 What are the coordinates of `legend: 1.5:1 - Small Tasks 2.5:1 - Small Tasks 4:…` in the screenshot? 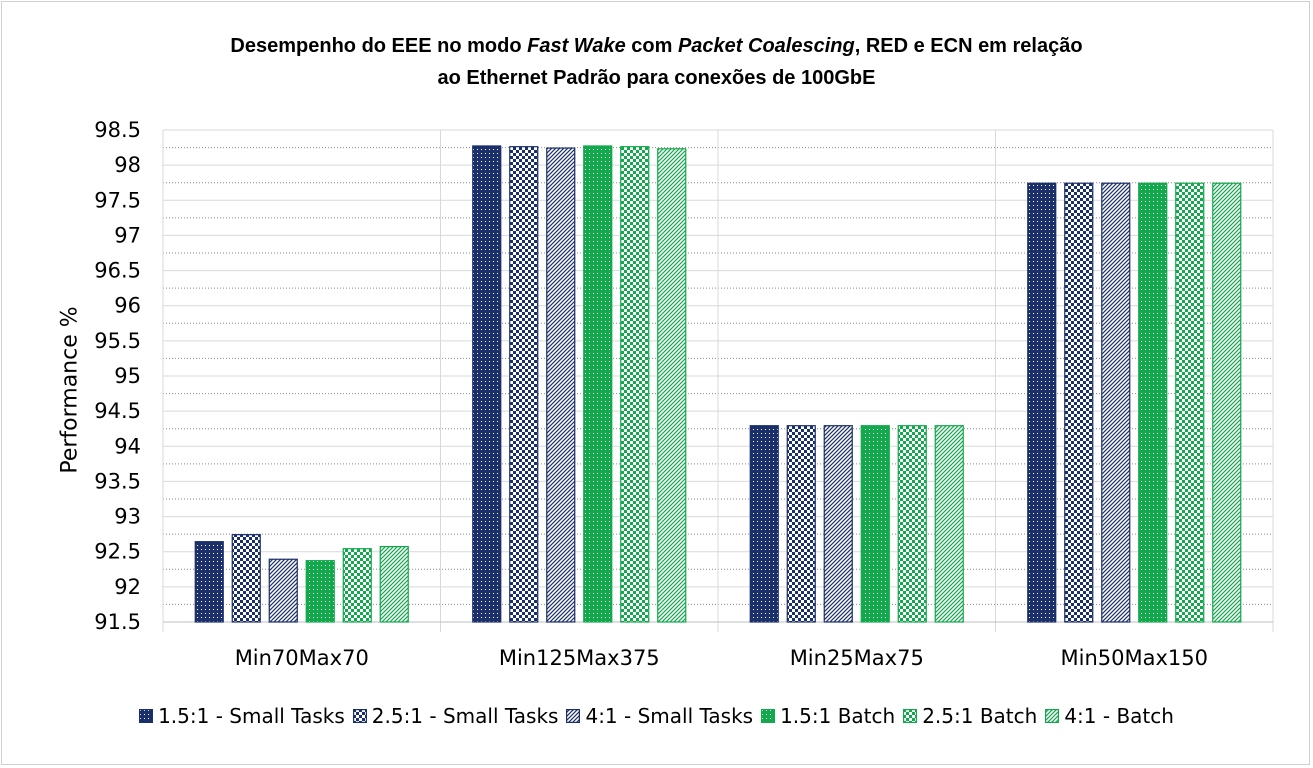 It's located at (656, 716).